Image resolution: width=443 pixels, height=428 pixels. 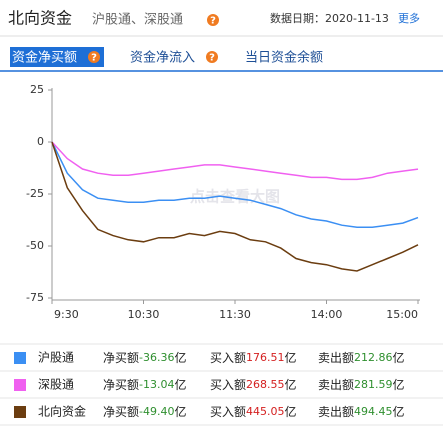 I want to click on y-tick-label: 0, so click(x=40, y=141).